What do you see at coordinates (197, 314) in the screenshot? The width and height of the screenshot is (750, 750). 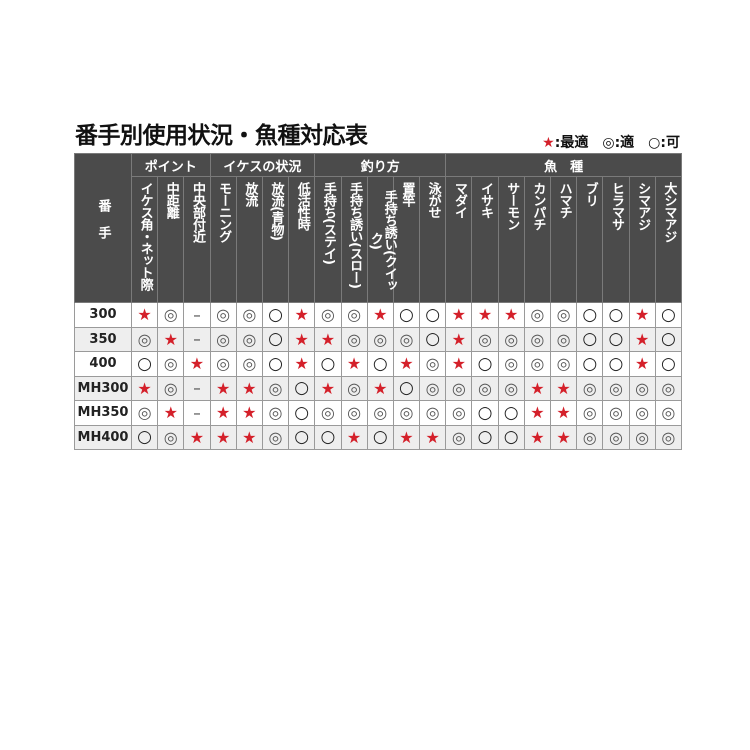 I see `not-applicable-dash: –` at bounding box center [197, 314].